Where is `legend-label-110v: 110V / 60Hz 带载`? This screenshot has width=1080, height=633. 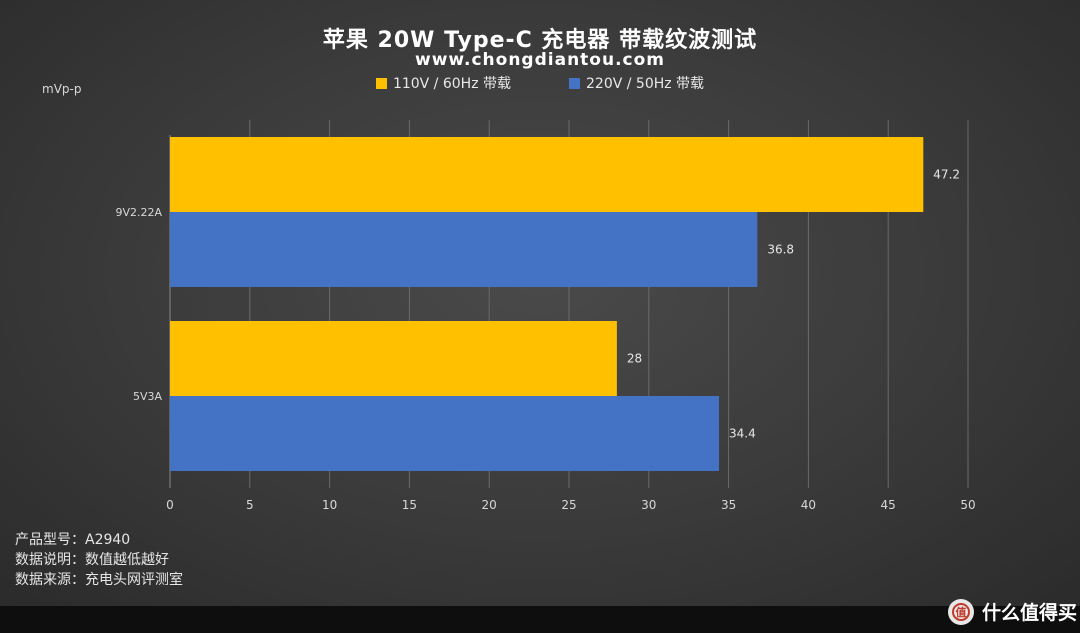
legend-label-110v: 110V / 60Hz 带载 is located at coordinates (451, 84).